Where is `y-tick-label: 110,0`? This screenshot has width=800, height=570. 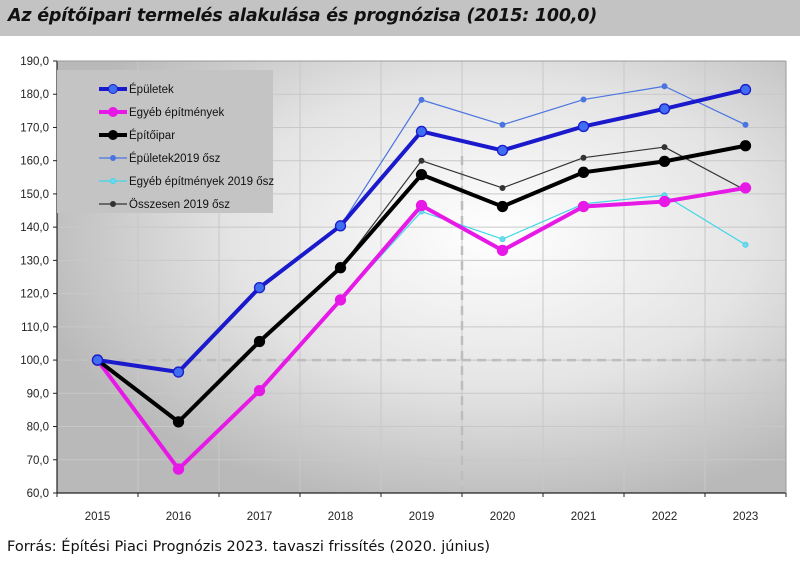
y-tick-label: 110,0 is located at coordinates (35, 328).